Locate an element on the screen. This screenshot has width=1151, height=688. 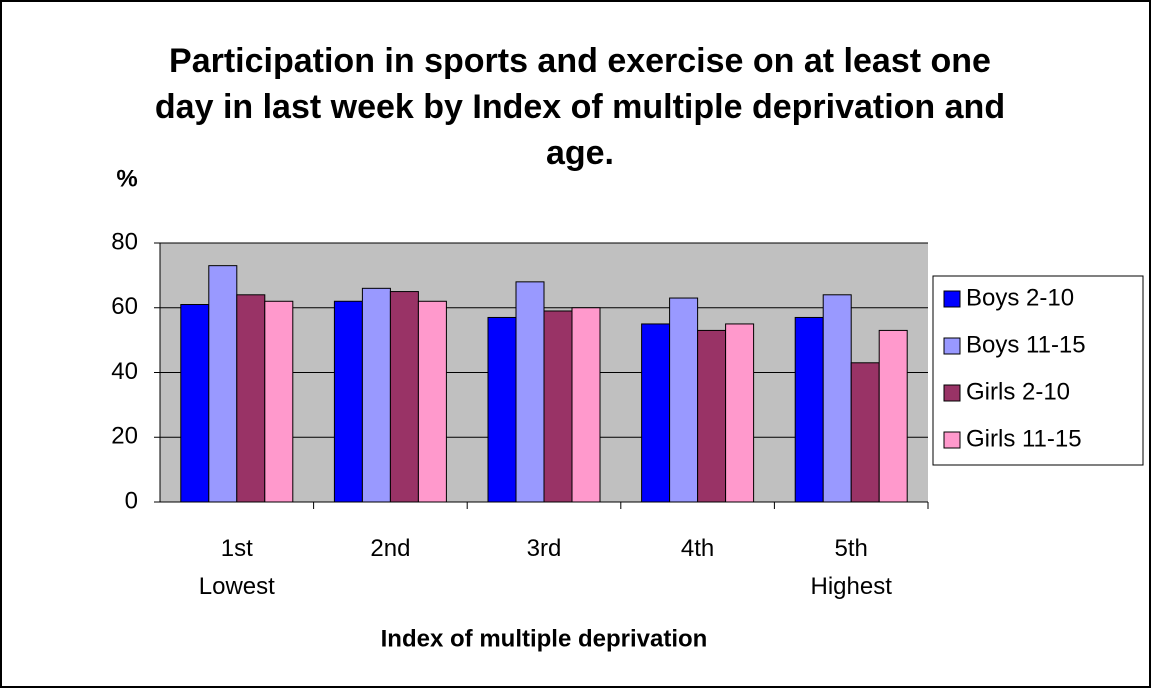
x-tick-label: 1st Lowest is located at coordinates (237, 567).